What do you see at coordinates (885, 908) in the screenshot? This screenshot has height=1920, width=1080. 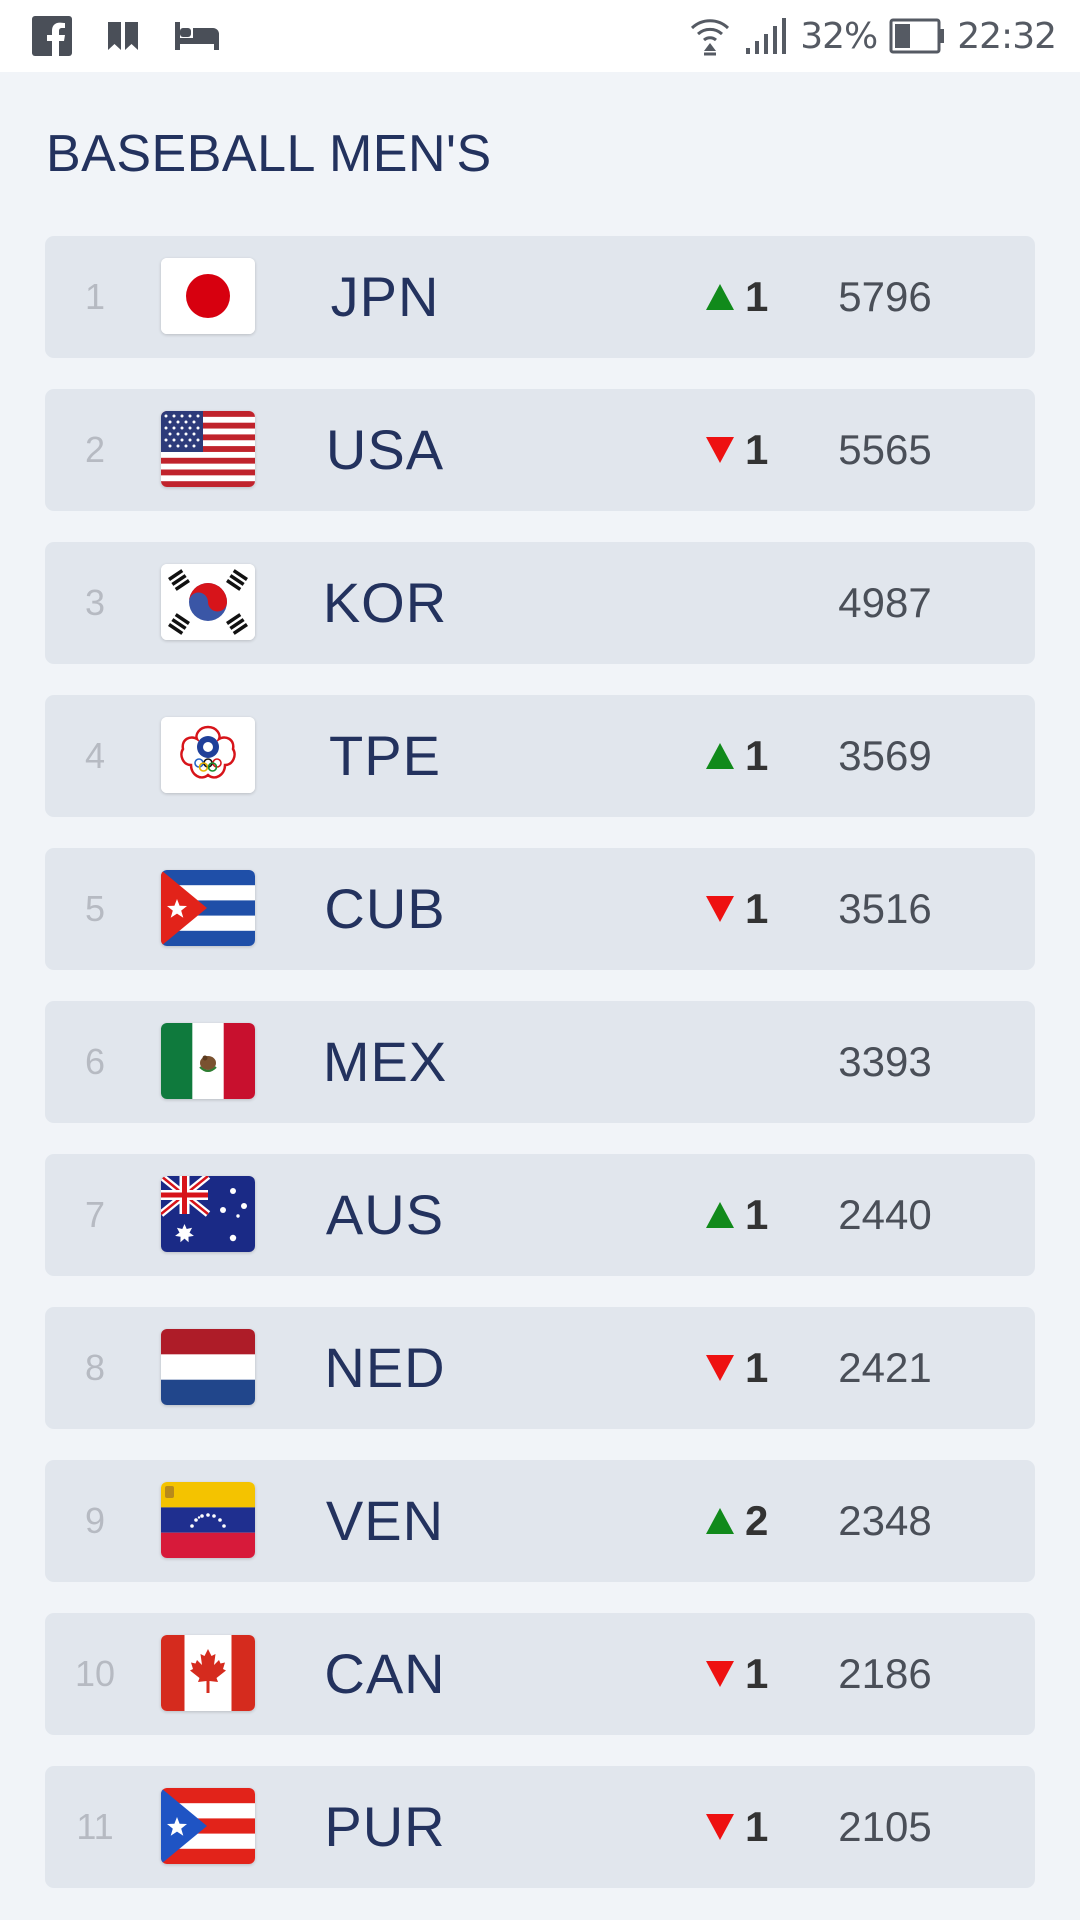 I see `ranking-points: 3516` at bounding box center [885, 908].